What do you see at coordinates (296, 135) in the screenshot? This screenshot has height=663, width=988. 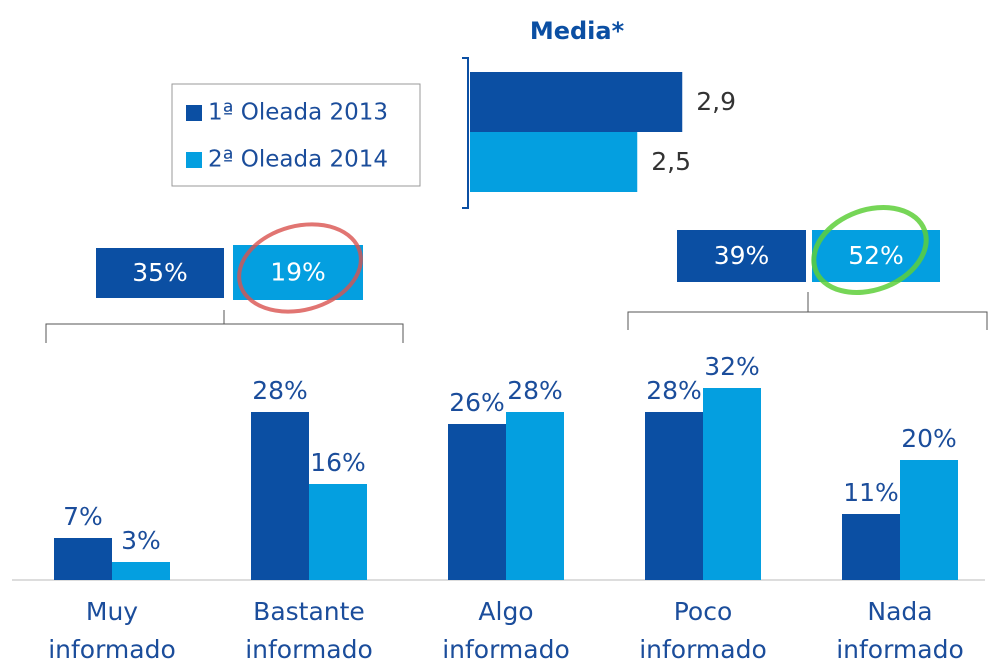 I see `legend-box` at bounding box center [296, 135].